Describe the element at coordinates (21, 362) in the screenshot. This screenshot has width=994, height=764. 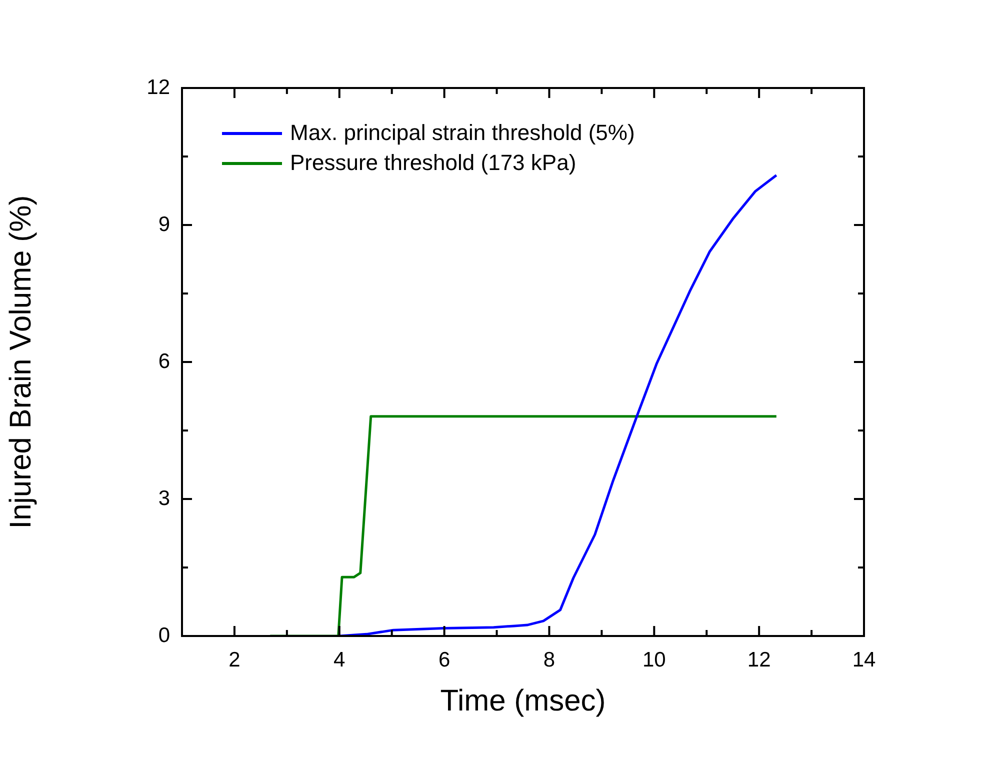
I see `y-axis-title: Injured Brain Volume (%)` at that location.